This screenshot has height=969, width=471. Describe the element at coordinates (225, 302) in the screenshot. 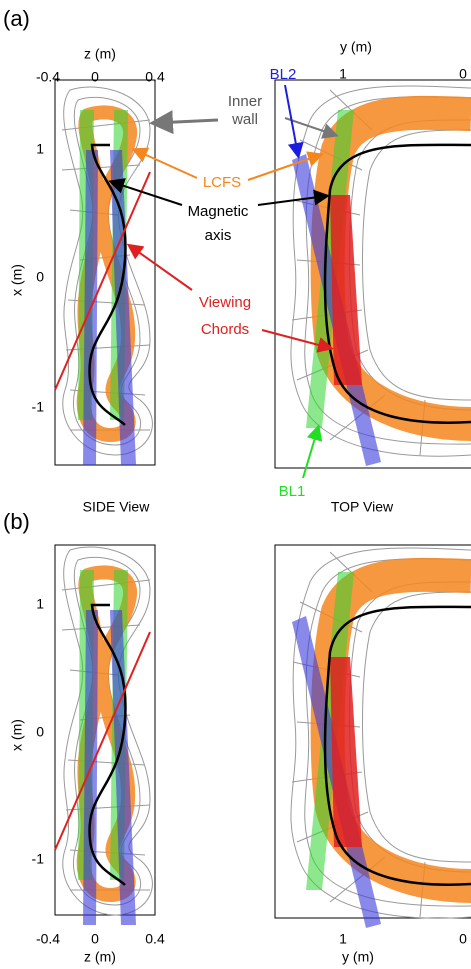

I see `annotation: Viewing` at that location.